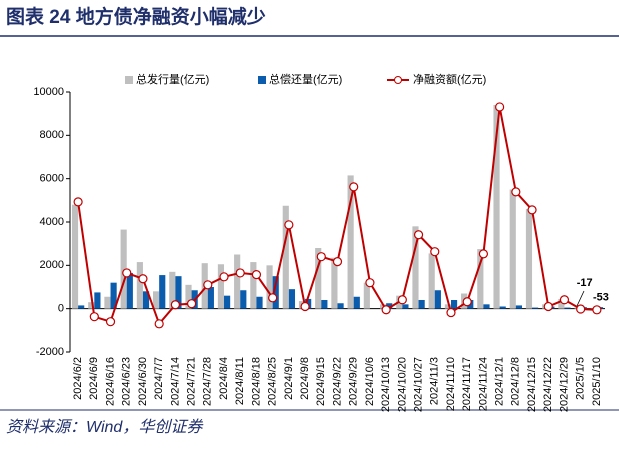  What do you see at coordinates (172, 79) in the screenshot?
I see `legend-label: 总发行量(亿元)` at bounding box center [172, 79].